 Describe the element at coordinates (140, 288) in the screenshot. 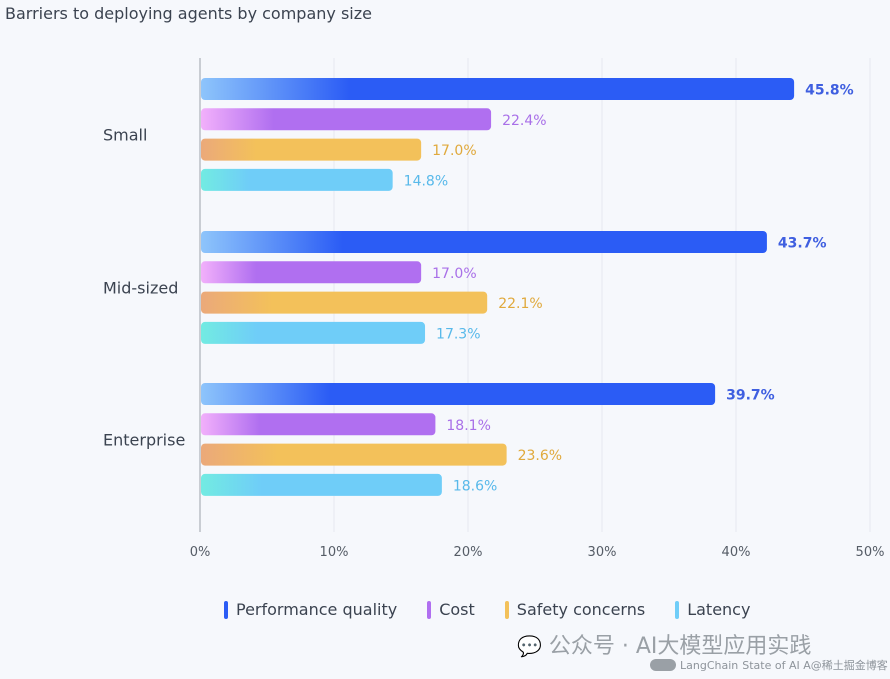

I see `category-label: Mid-sized` at that location.